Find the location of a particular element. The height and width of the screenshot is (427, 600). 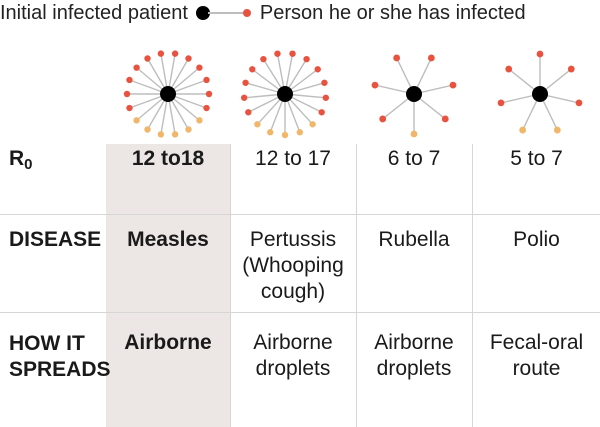

r0-row-label: R0 is located at coordinates (21, 160).